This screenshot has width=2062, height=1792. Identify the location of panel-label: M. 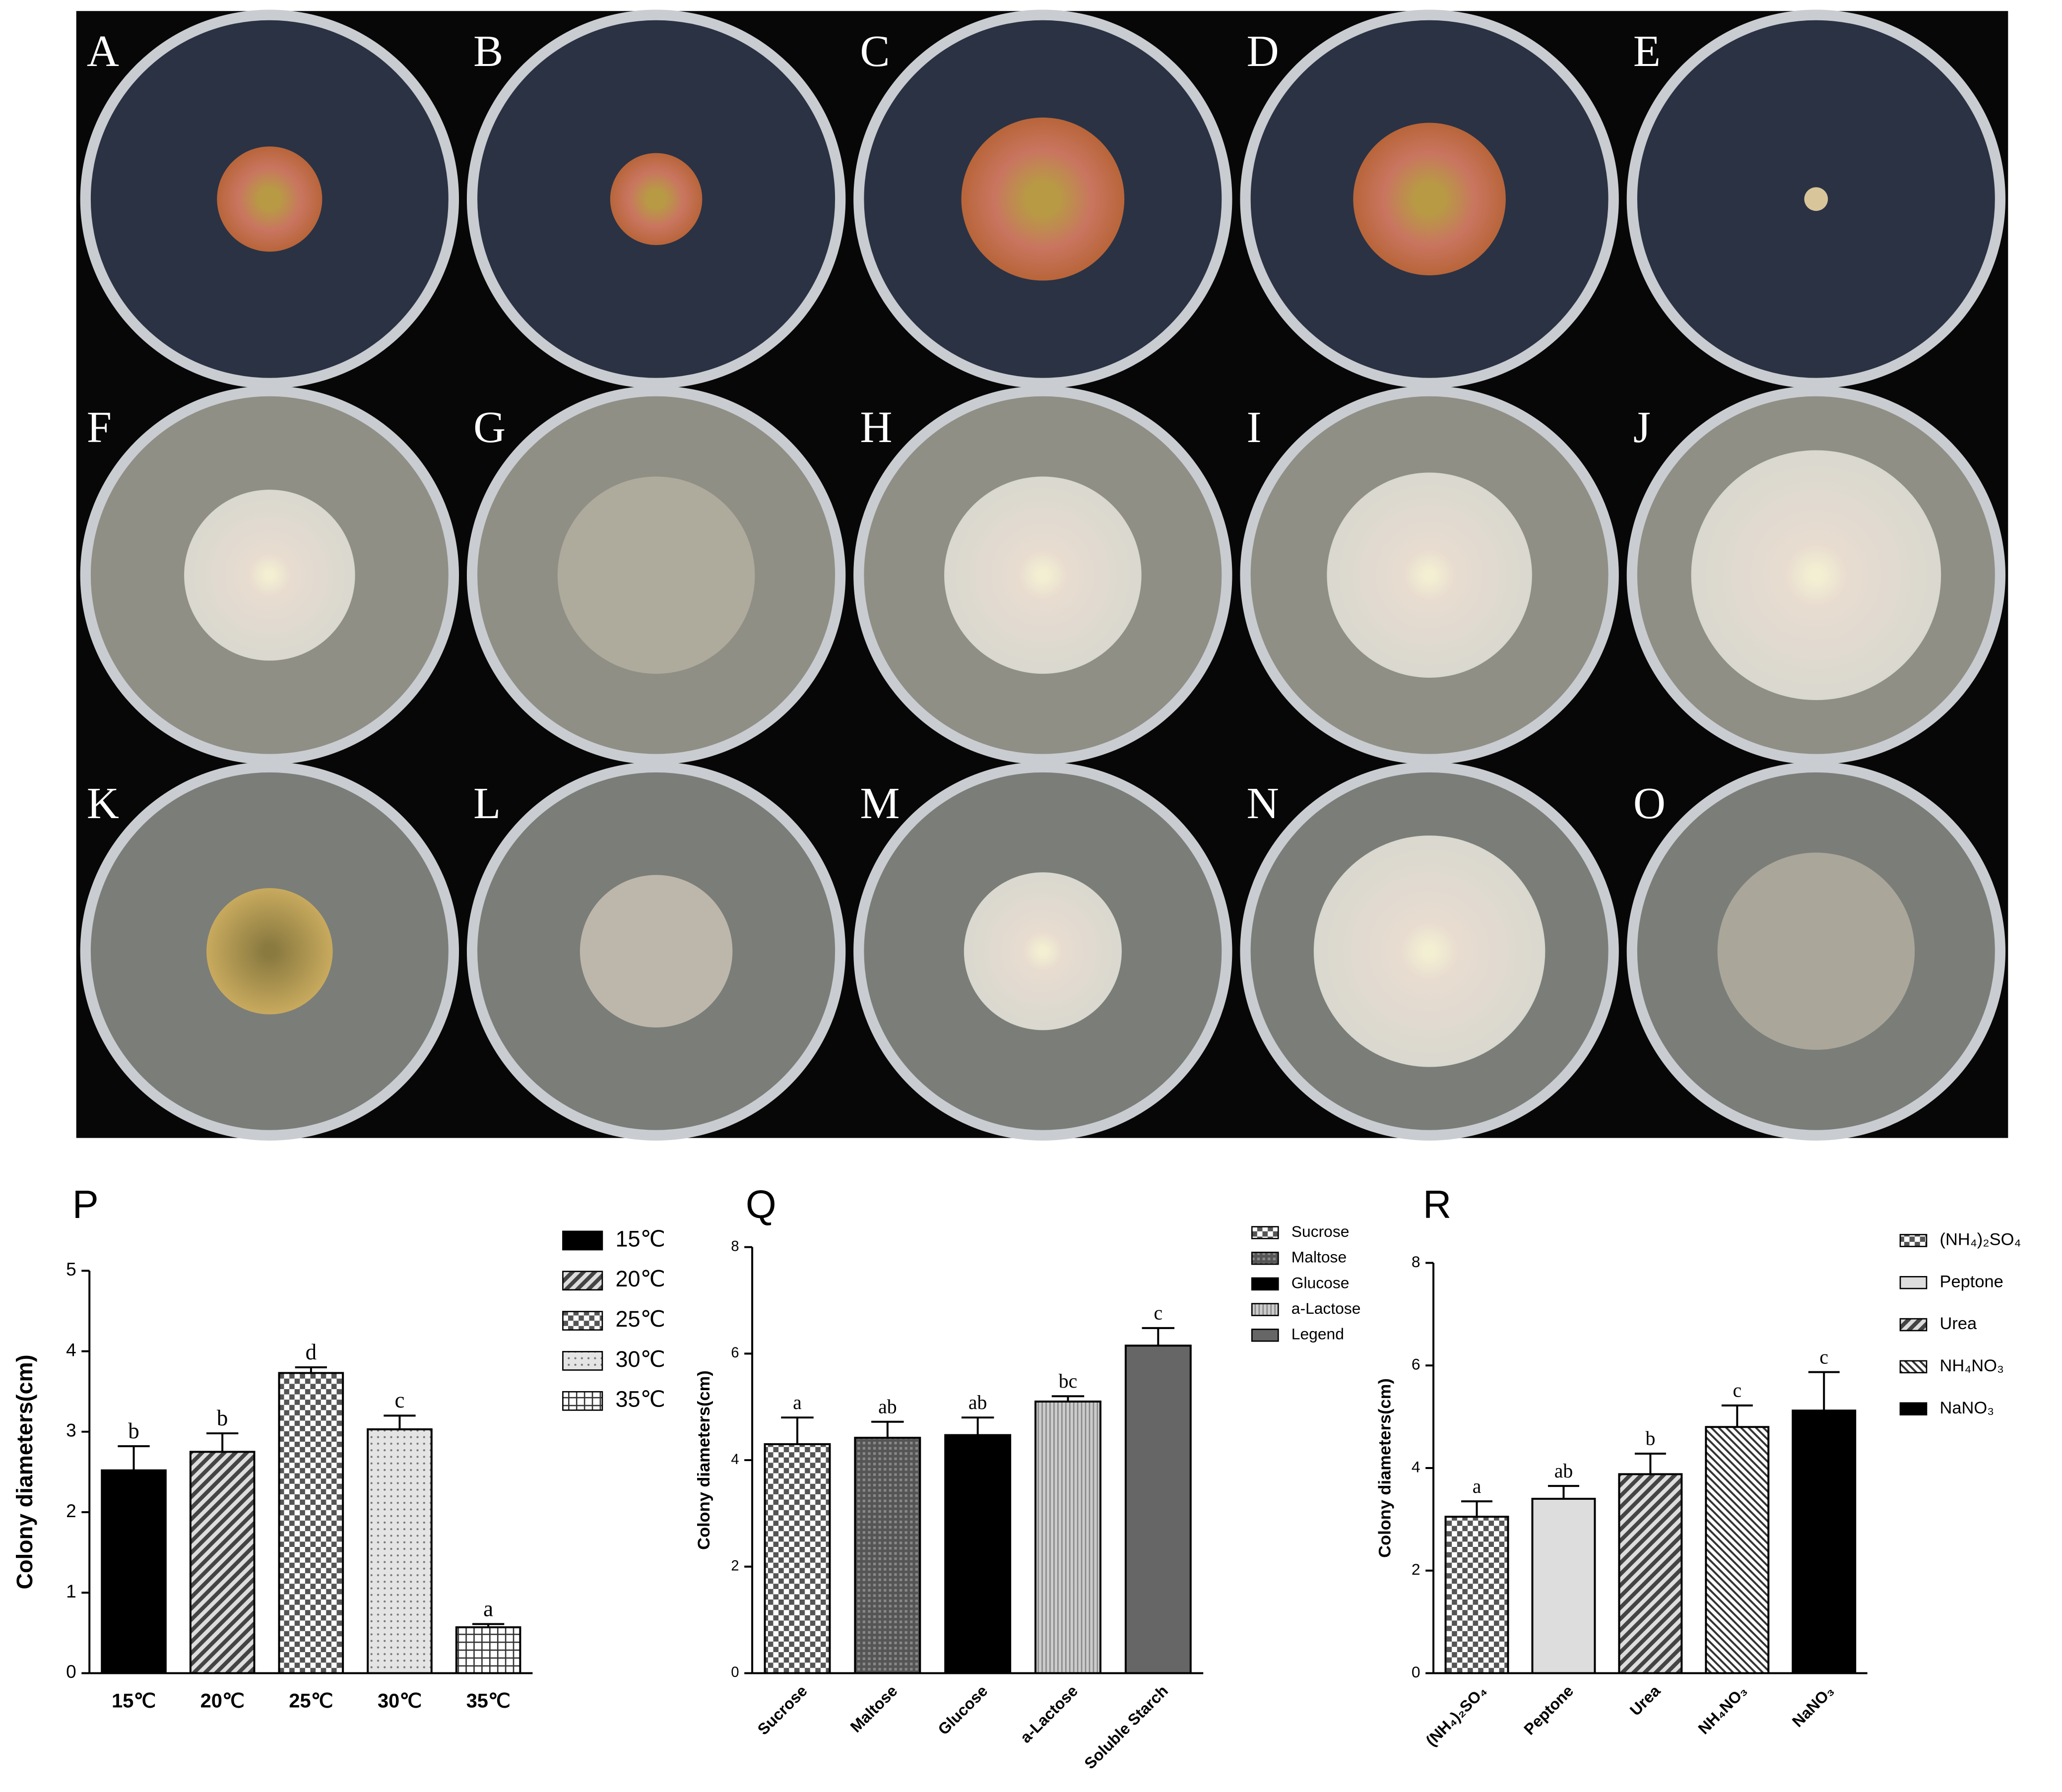
(880, 803).